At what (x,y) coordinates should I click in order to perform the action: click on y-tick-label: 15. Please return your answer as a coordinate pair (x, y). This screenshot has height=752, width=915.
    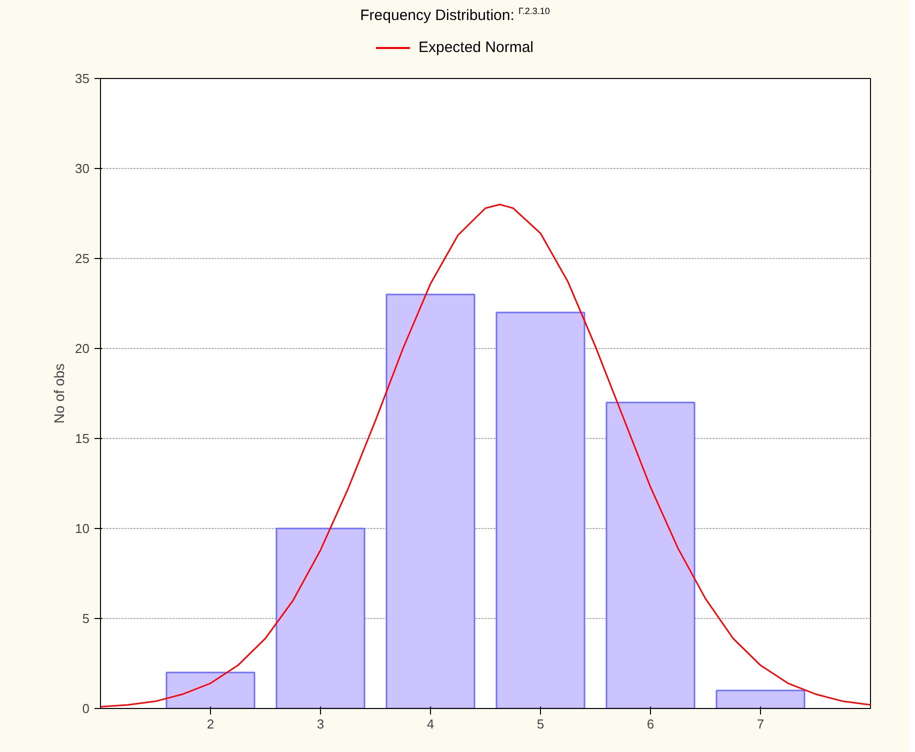
    Looking at the image, I should click on (82, 438).